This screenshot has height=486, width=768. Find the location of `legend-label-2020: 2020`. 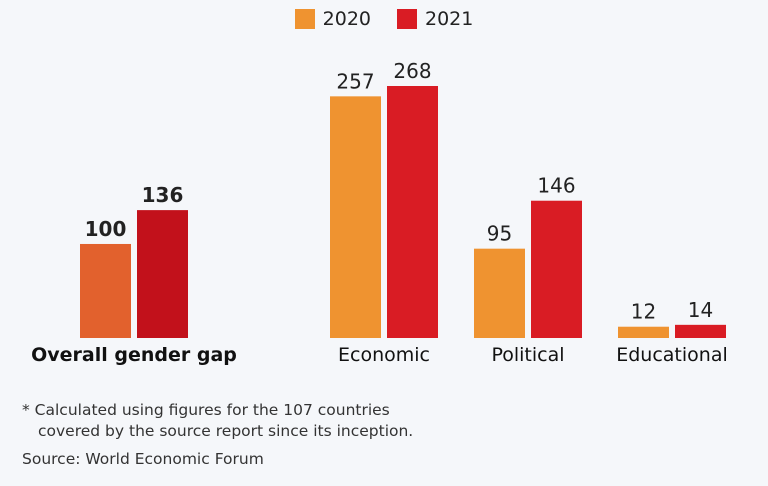

legend-label-2020: 2020 is located at coordinates (346, 19).